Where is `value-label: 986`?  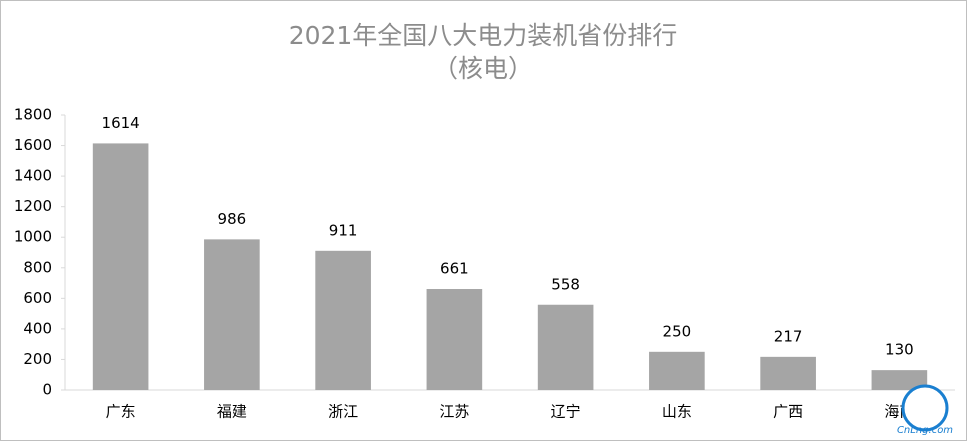
value-label: 986 is located at coordinates (232, 219).